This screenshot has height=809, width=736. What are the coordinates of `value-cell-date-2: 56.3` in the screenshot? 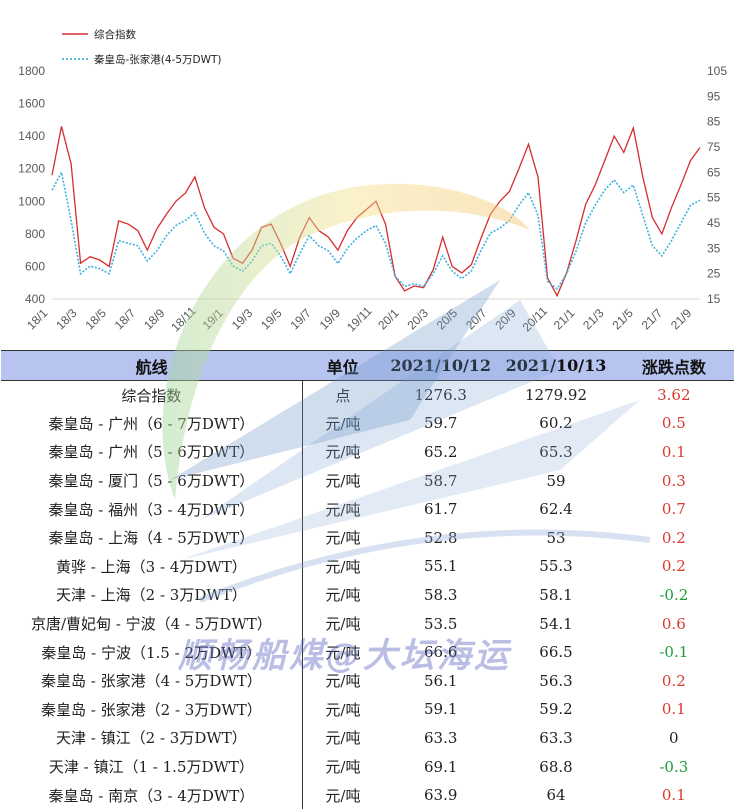 It's located at (556, 680).